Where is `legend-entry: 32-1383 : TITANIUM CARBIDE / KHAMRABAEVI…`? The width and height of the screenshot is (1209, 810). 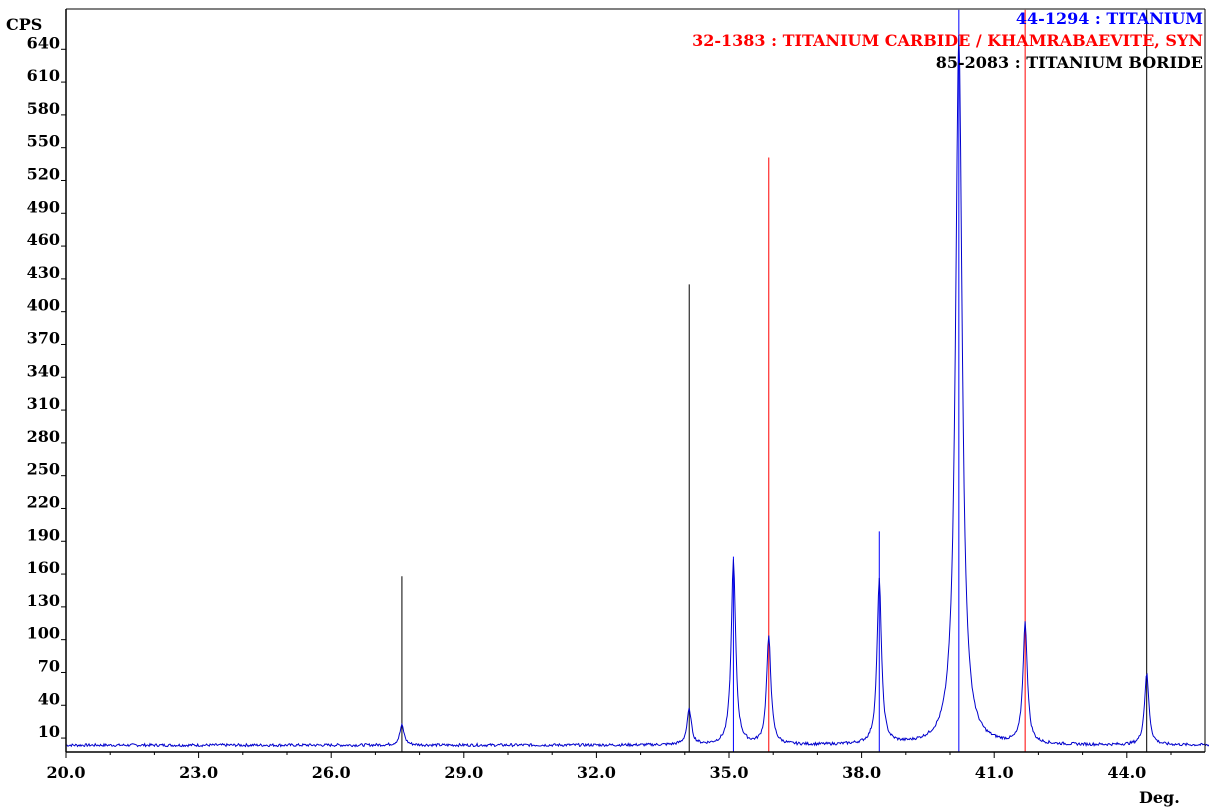 legend-entry: 32-1383 : TITANIUM CARBIDE / KHAMRABAEVI… is located at coordinates (947, 40).